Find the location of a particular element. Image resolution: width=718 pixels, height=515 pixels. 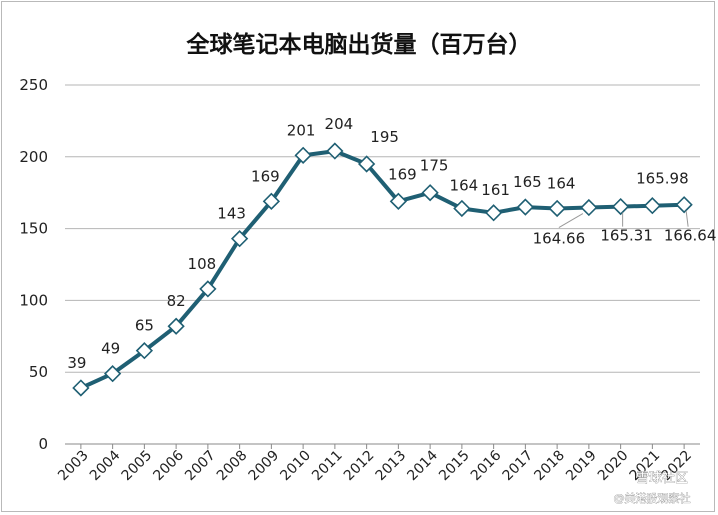

x-tick-label: 2016 is located at coordinates (486, 465).